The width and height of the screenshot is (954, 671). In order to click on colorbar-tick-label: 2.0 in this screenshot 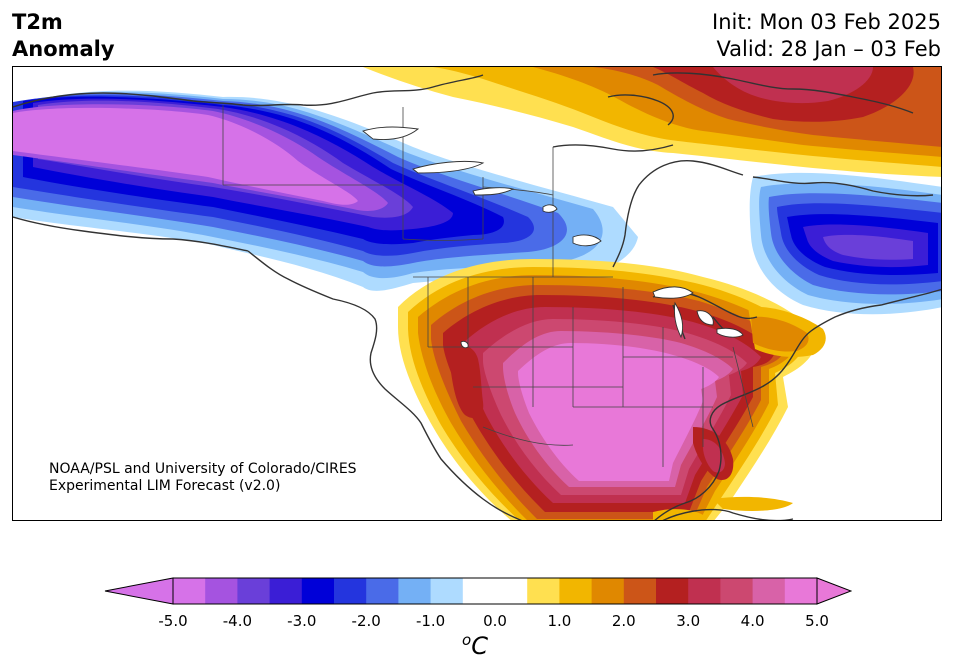, I will do `click(623, 621)`.